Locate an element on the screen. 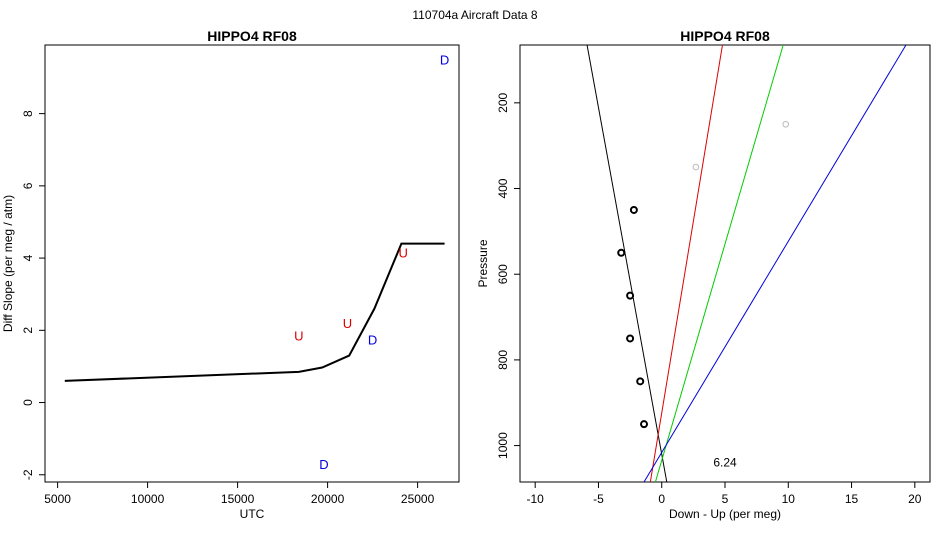  y-tick-label: 4 is located at coordinates (28, 257).